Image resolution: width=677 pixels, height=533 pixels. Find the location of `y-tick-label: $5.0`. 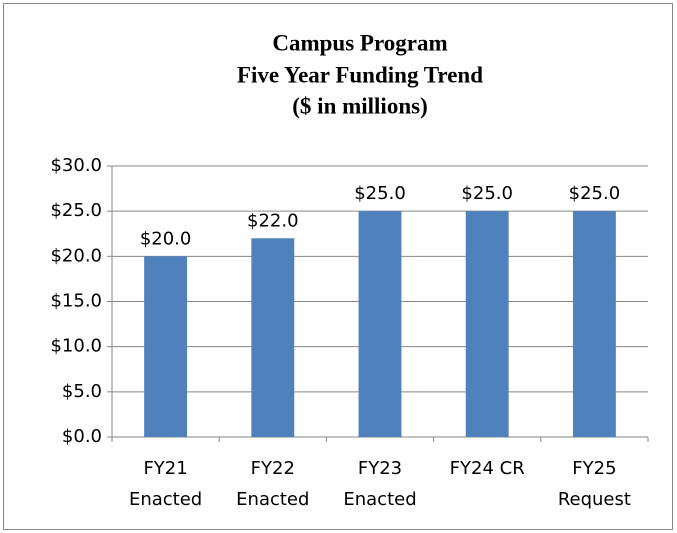

y-tick-label: $5.0 is located at coordinates (82, 391).